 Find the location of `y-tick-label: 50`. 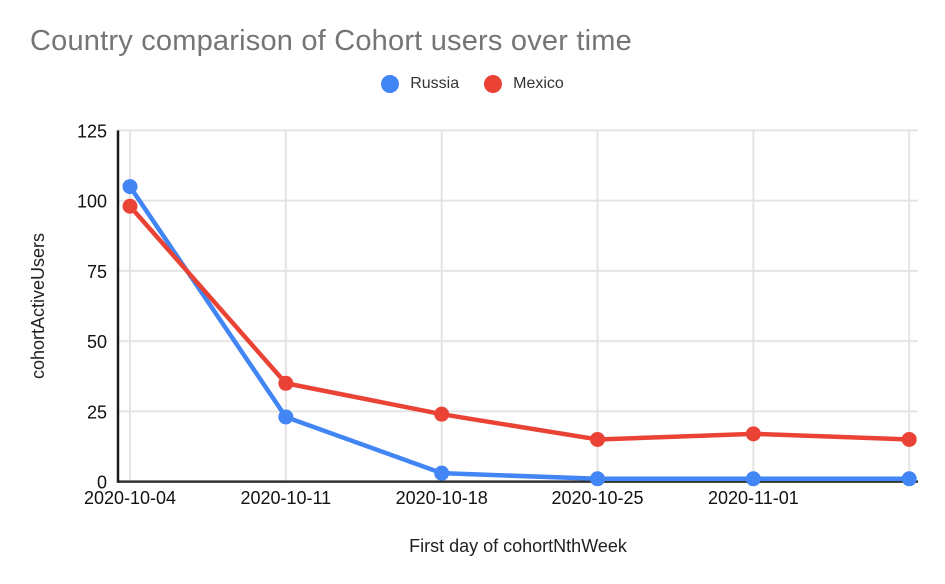

y-tick-label: 50 is located at coordinates (97, 342).